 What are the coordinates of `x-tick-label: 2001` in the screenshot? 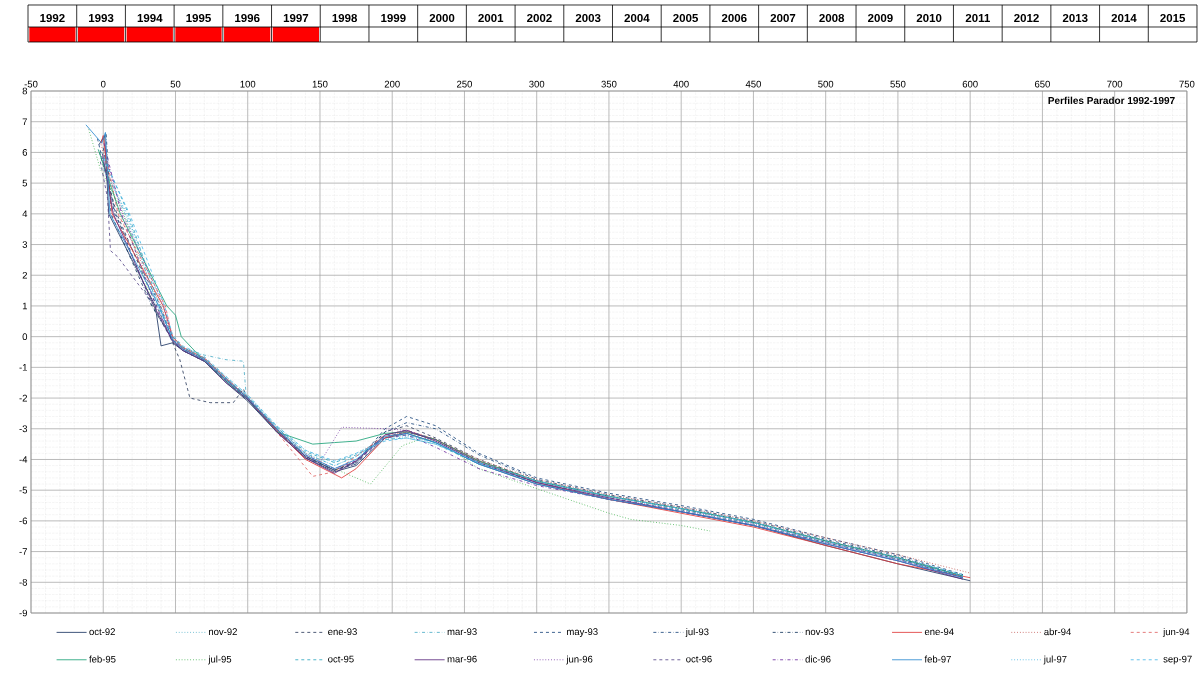 It's located at (491, 18).